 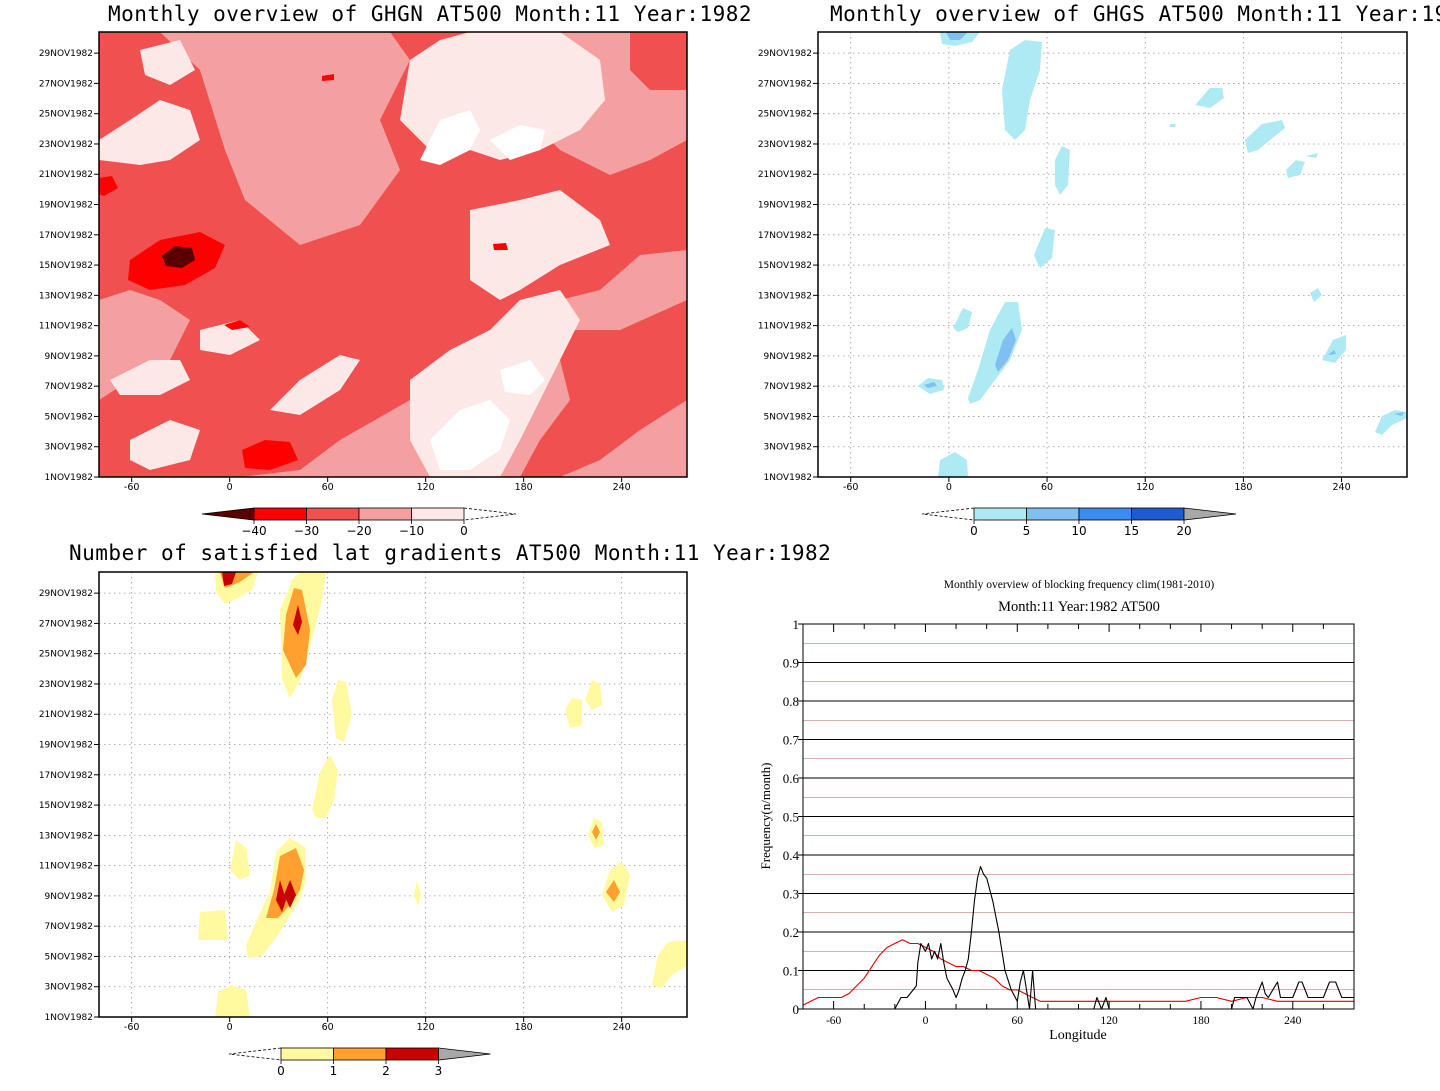 What do you see at coordinates (359, 522) in the screenshot?
I see `ghgn-colorbar: −40 −30 −20 −10 0` at bounding box center [359, 522].